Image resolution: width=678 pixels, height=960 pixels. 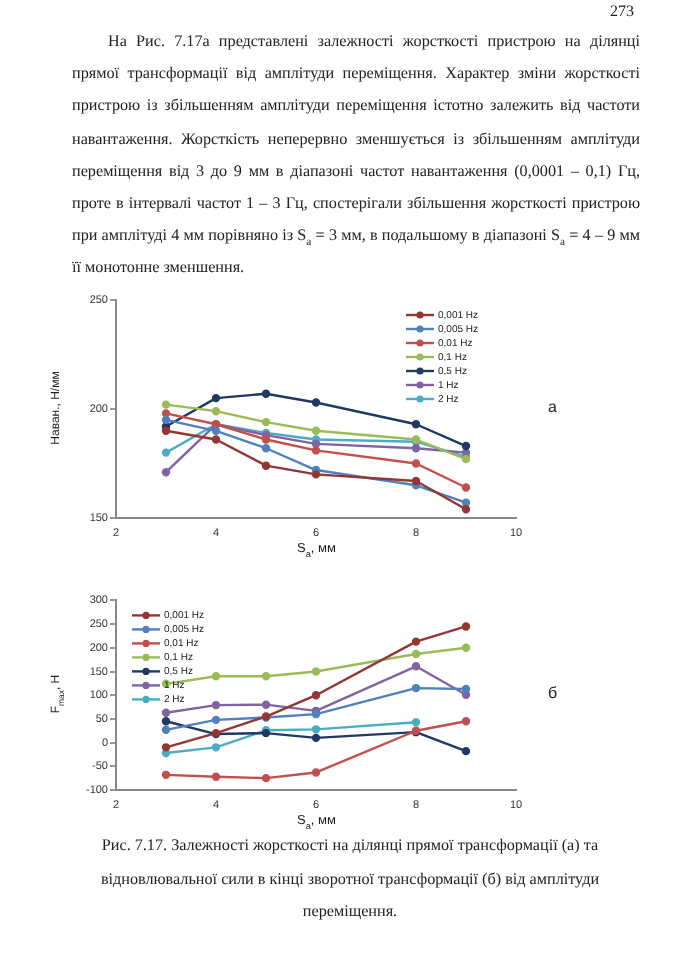 I want to click on text: а, so click(x=552, y=406).